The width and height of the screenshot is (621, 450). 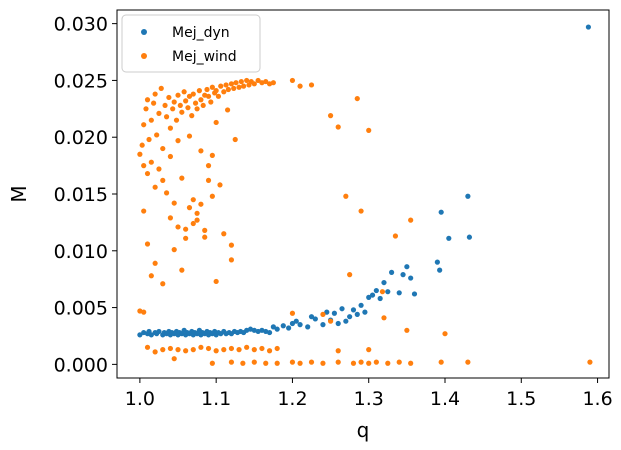 I want to click on y-axis-ticks: 0.000 0.005 0.010 0.015 0.020 0.025 0.030, so click(x=85, y=195).